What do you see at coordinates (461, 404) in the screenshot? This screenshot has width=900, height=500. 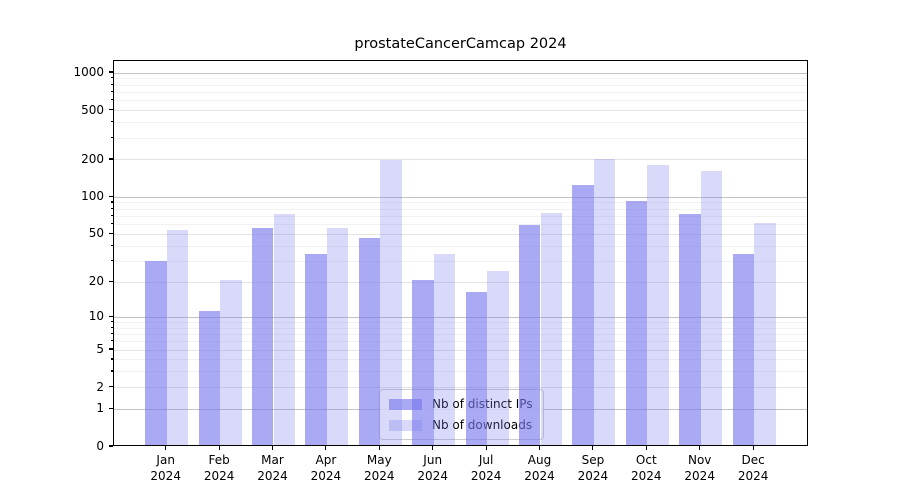 I see `legend-item-distinct-ips: Nb of distinct IPs` at bounding box center [461, 404].